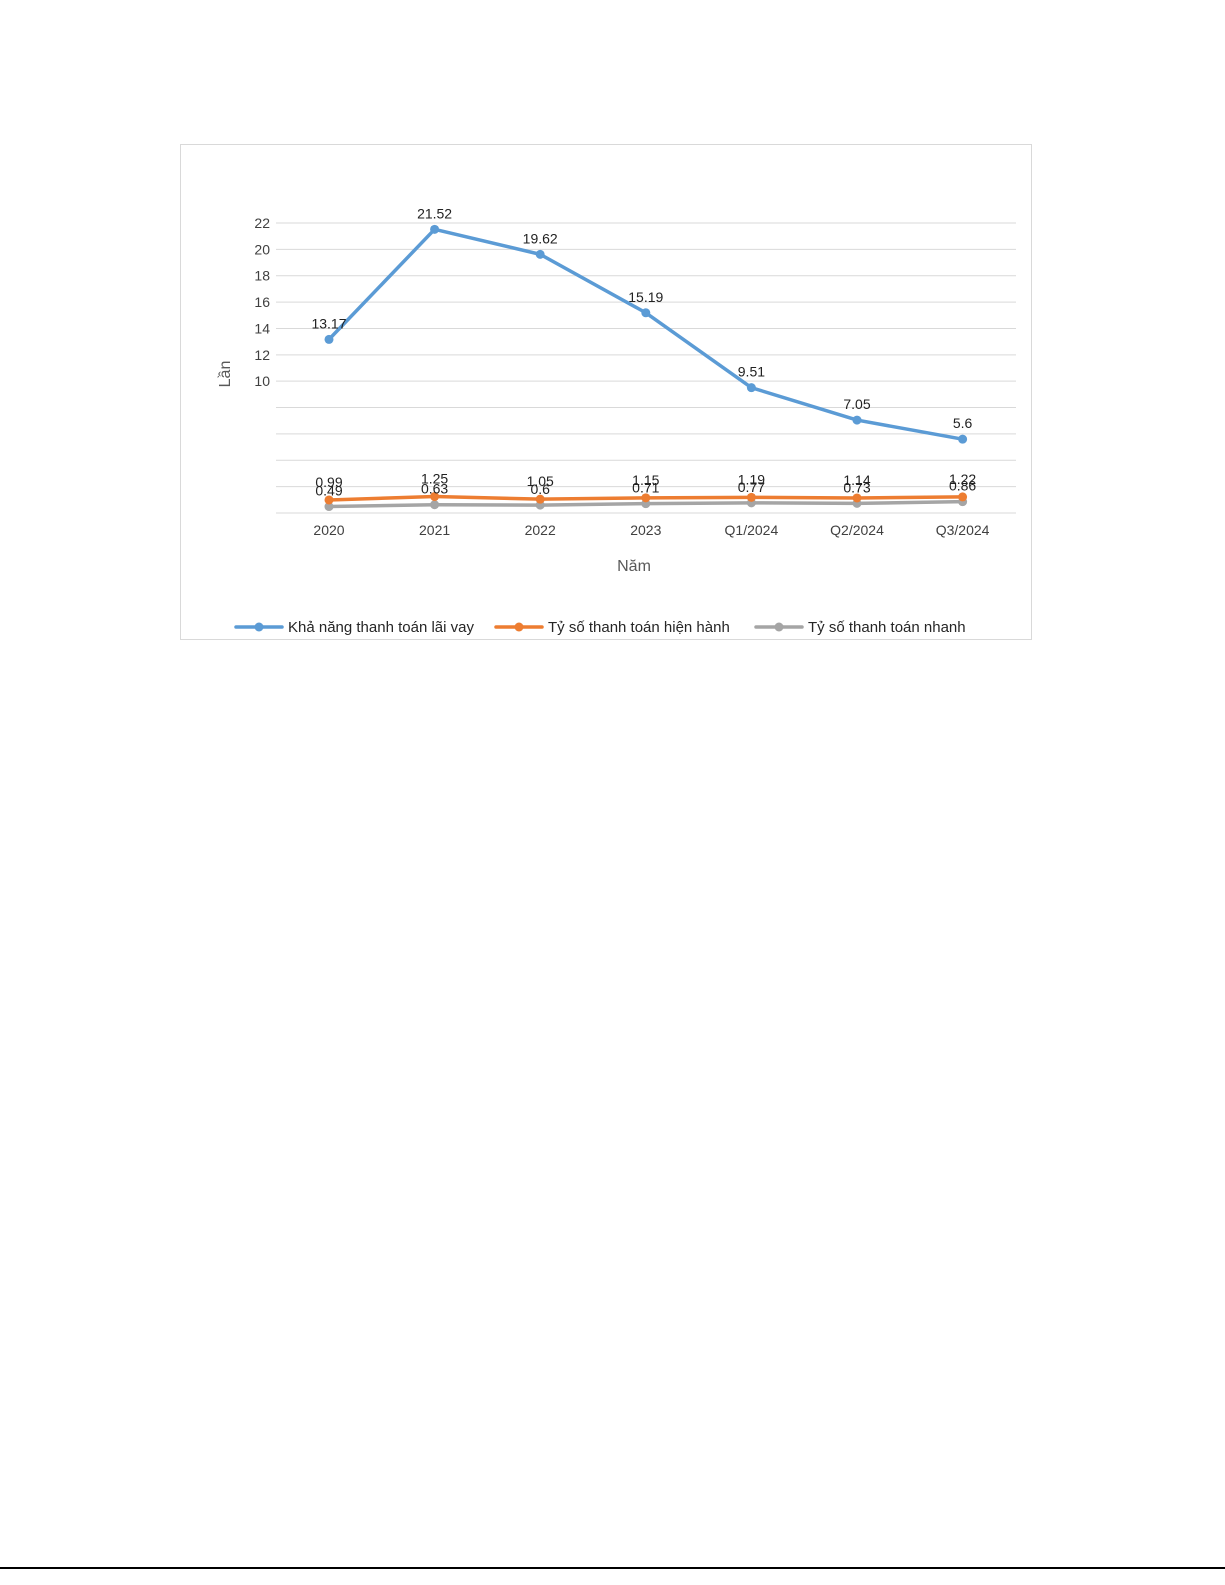  Describe the element at coordinates (645, 530) in the screenshot. I see `x-tick-label: 2023` at that location.